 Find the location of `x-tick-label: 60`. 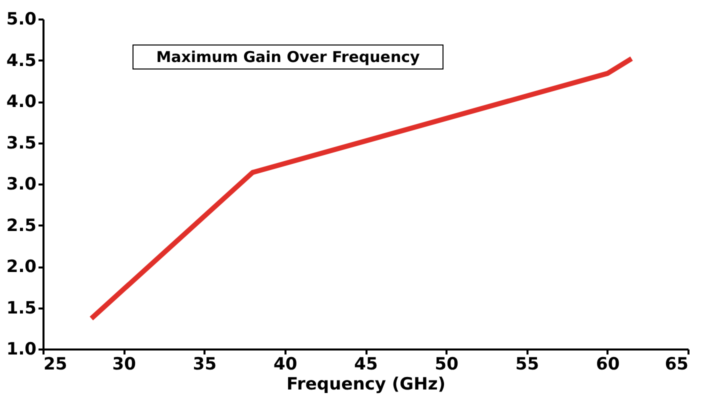

x-tick-label: 60 is located at coordinates (608, 364).